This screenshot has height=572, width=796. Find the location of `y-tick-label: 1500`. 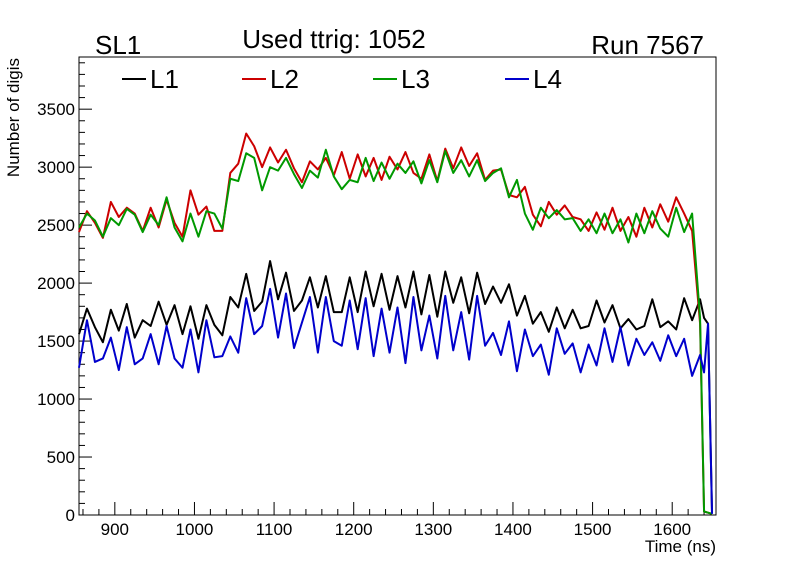

y-tick-label: 1500 is located at coordinates (56, 341).